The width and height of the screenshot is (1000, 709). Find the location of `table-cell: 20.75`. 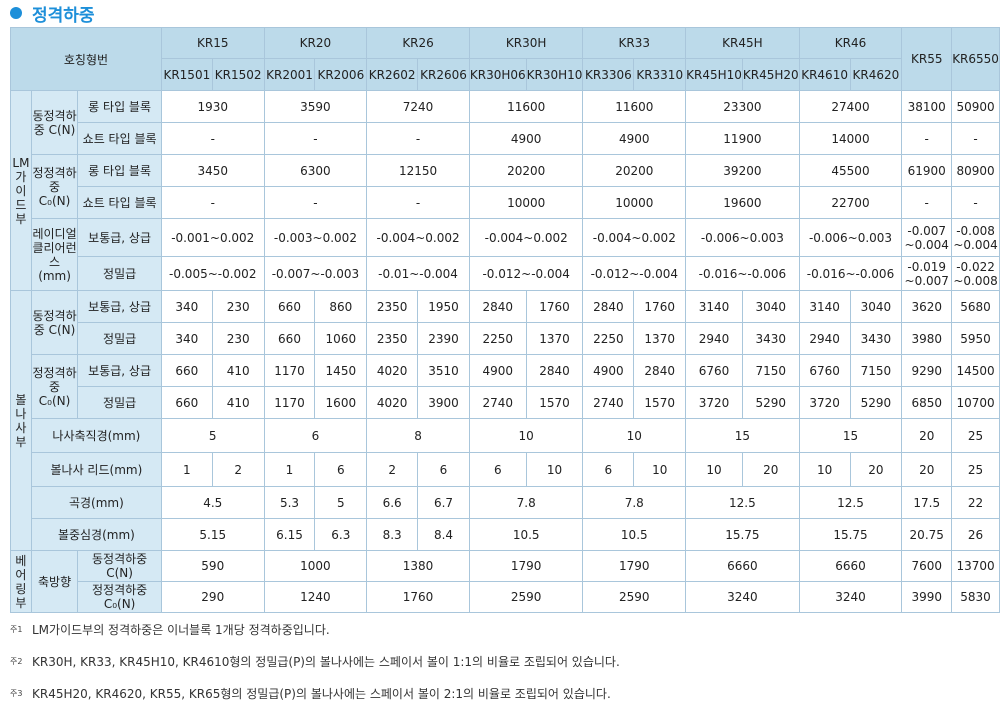

table-cell: 20.75 is located at coordinates (927, 534).